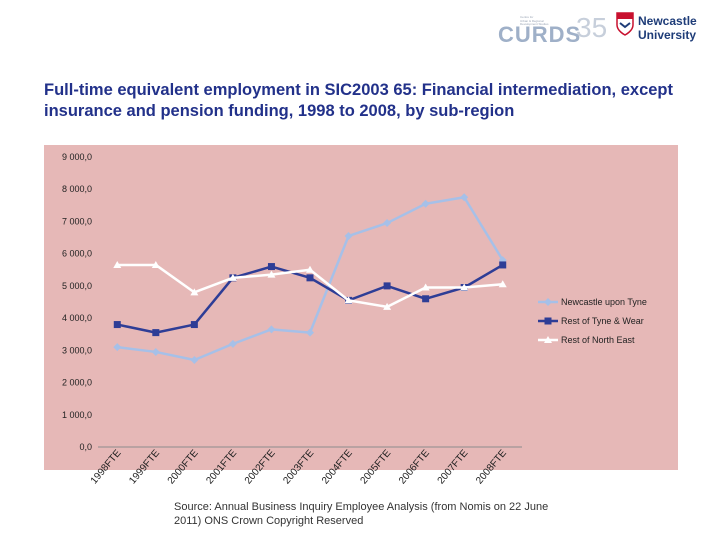 Image resolution: width=720 pixels, height=540 pixels. What do you see at coordinates (625, 24) in the screenshot?
I see `university-shield-icon` at bounding box center [625, 24].